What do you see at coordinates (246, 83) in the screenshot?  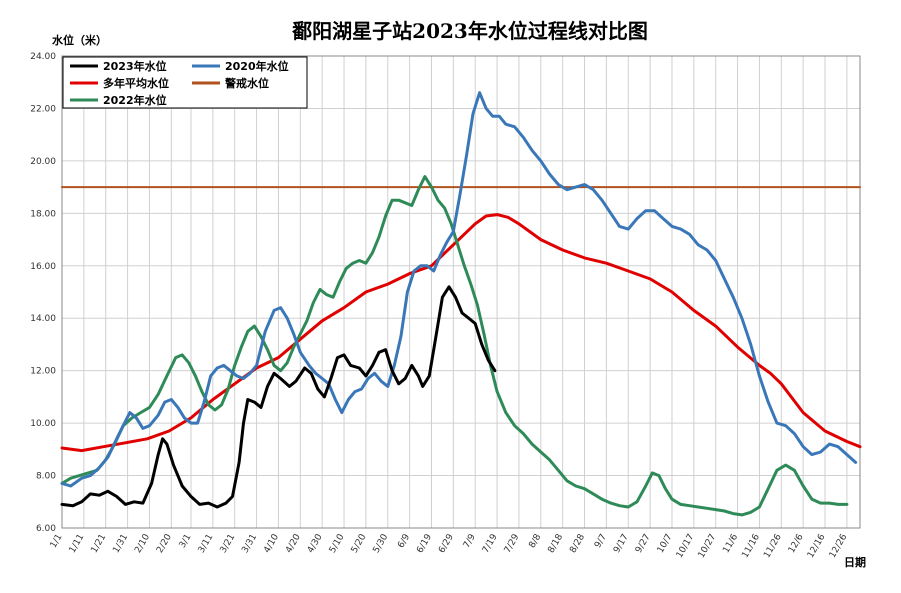 I see `legend-label: 警戒水位` at bounding box center [246, 83].